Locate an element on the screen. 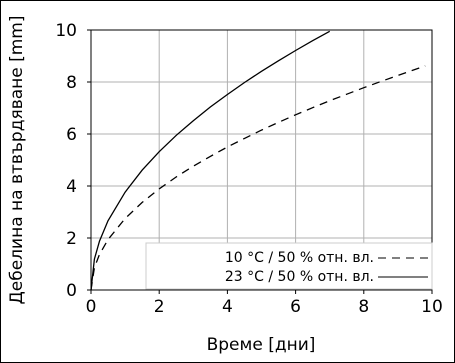 This screenshot has height=363, width=455. legend-label-10c: 10 °C / 50 % отн. вл. is located at coordinates (299, 258).